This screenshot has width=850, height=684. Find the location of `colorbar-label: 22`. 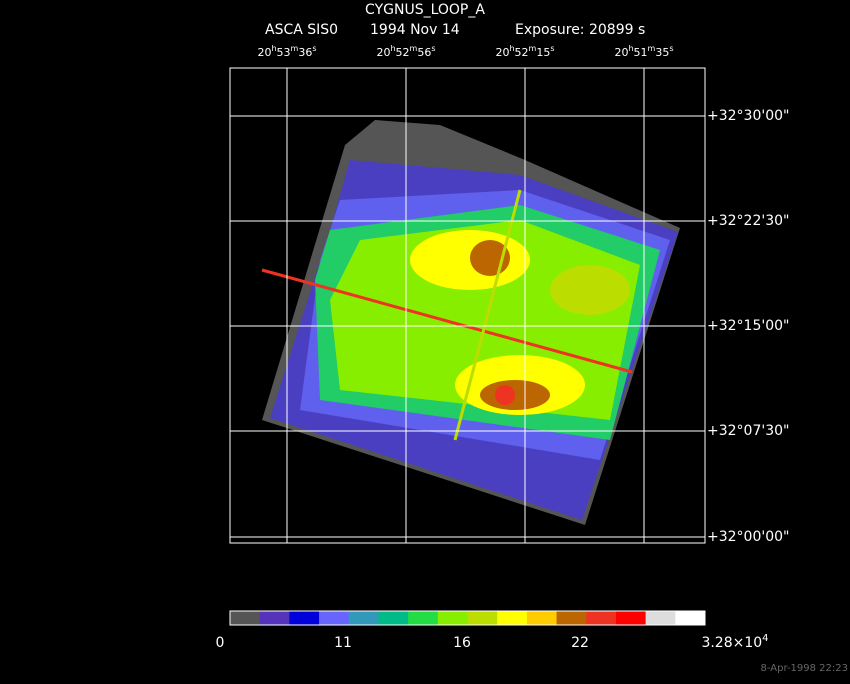

colorbar-label: 22 is located at coordinates (580, 643).